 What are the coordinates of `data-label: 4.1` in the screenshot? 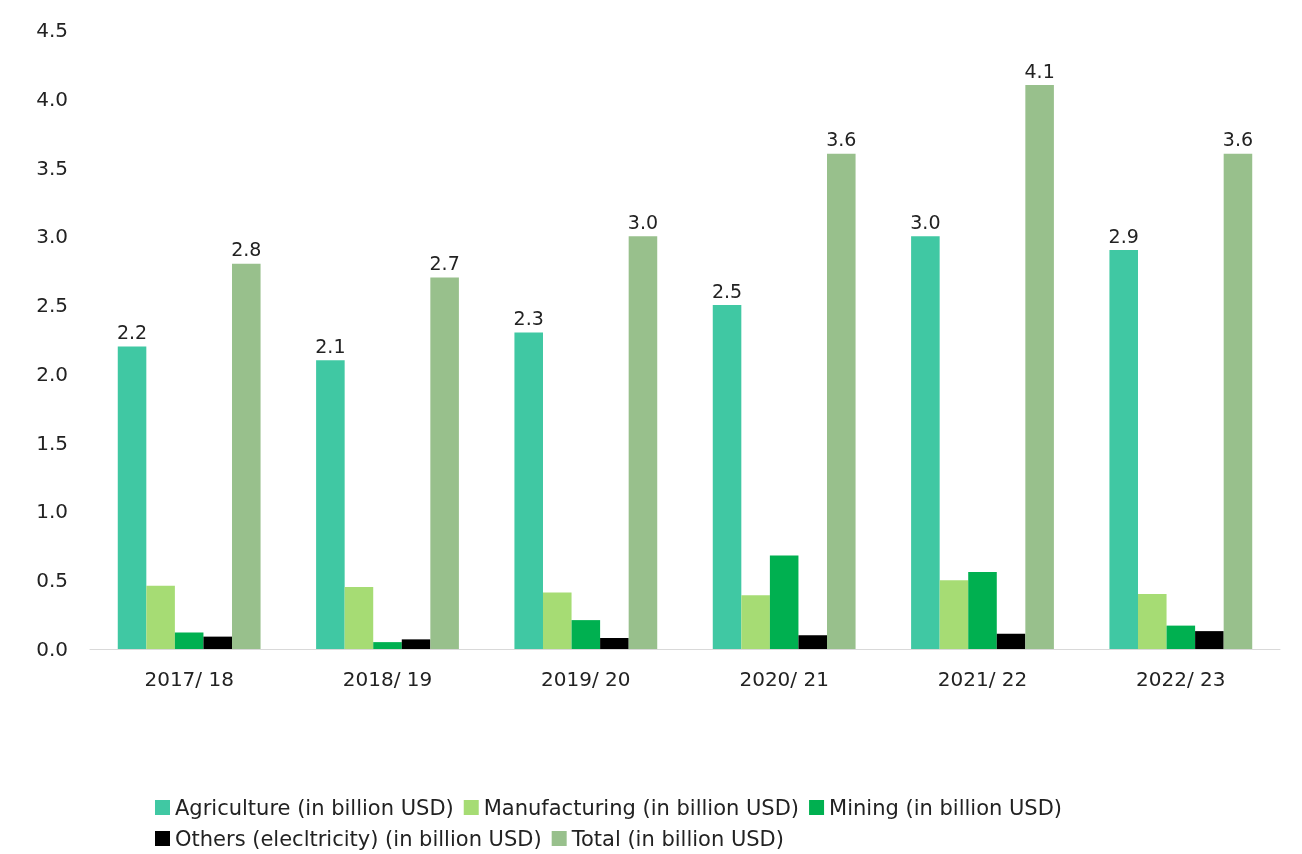 It's located at (1039, 70).